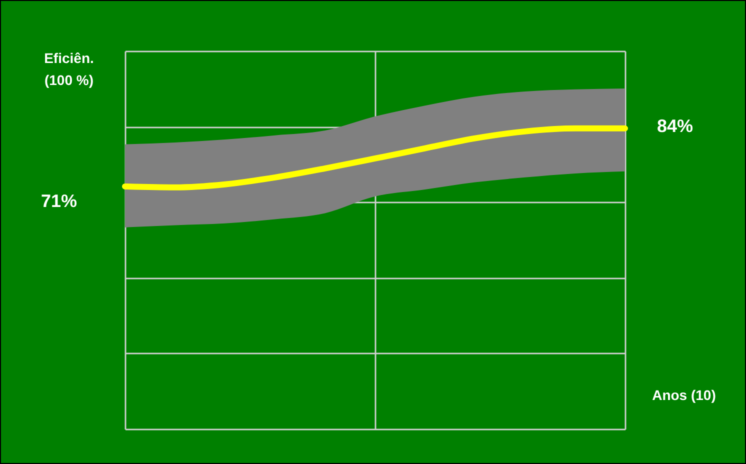 The image size is (746, 464). Describe the element at coordinates (684, 395) in the screenshot. I see `x-axis-title: Anos (10)` at that location.